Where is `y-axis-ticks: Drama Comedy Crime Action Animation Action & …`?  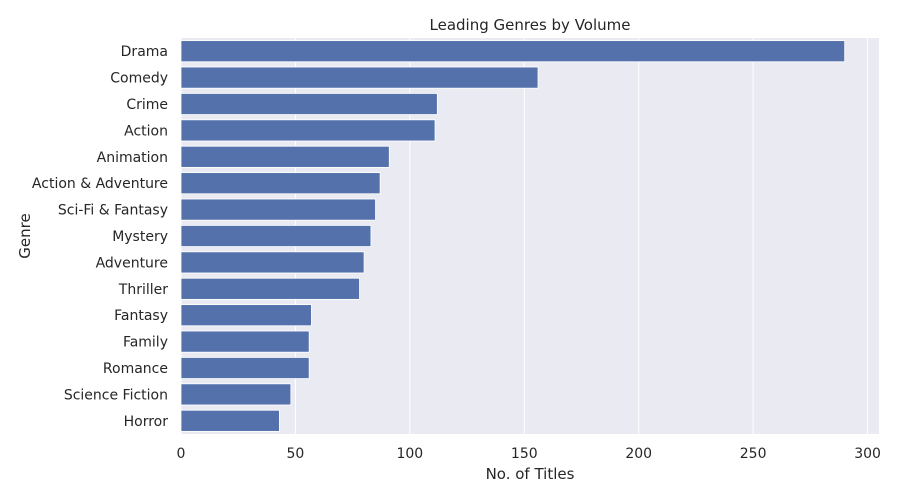 y-axis-ticks: Drama Comedy Crime Action Animation Action & … is located at coordinates (100, 237).